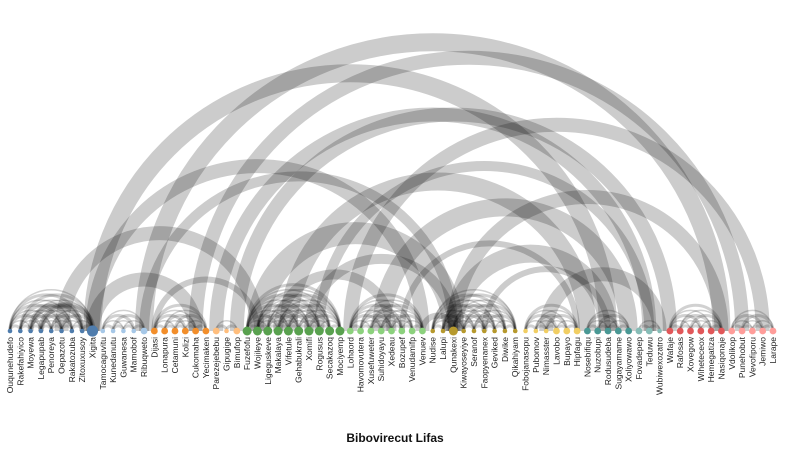 The height and width of the screenshot is (451, 790). Describe the element at coordinates (711, 360) in the screenshot. I see `node-label-68: Hemegatiza` at that location.